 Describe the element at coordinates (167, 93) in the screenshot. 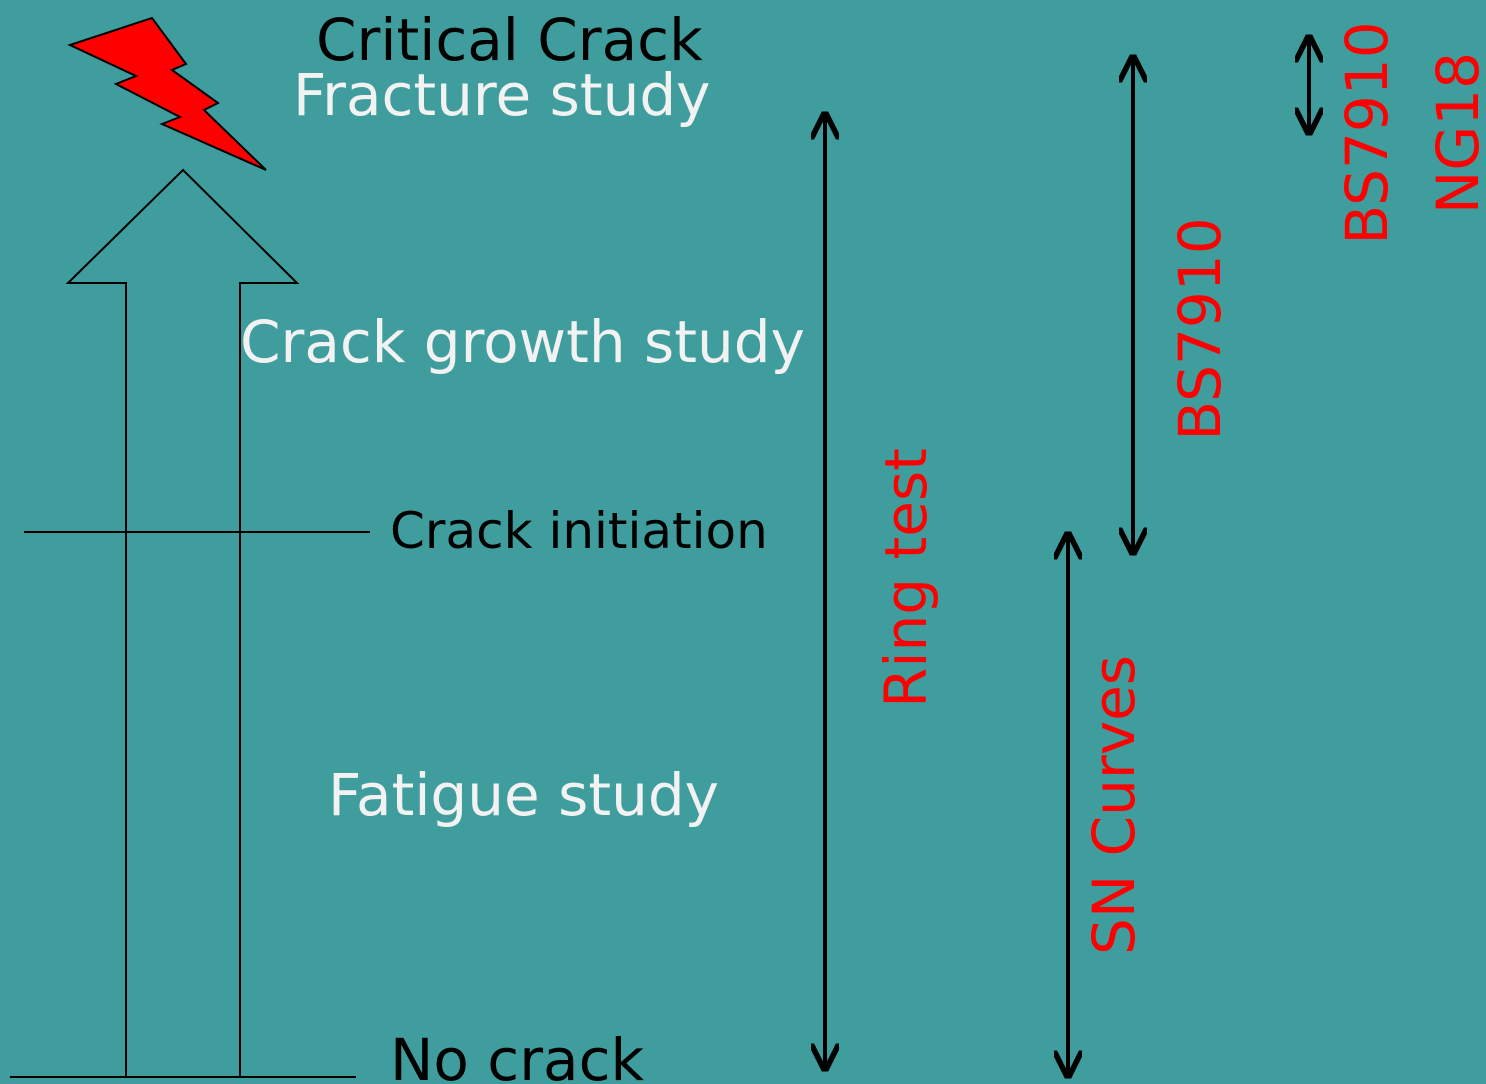

I see `lightning` at that location.